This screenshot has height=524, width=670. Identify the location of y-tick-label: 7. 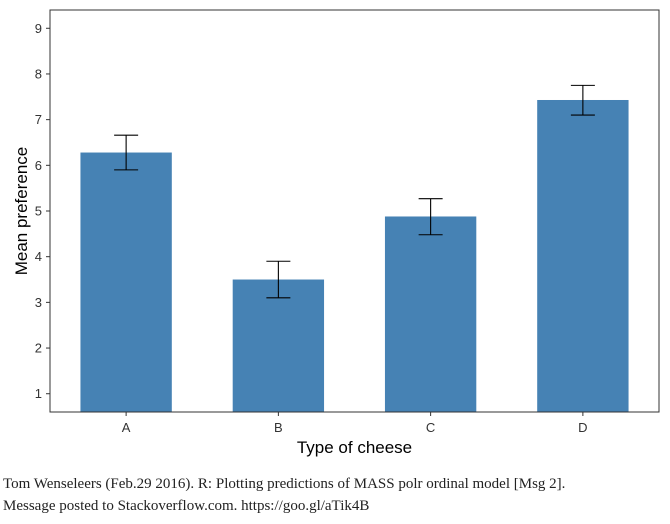
(38, 119).